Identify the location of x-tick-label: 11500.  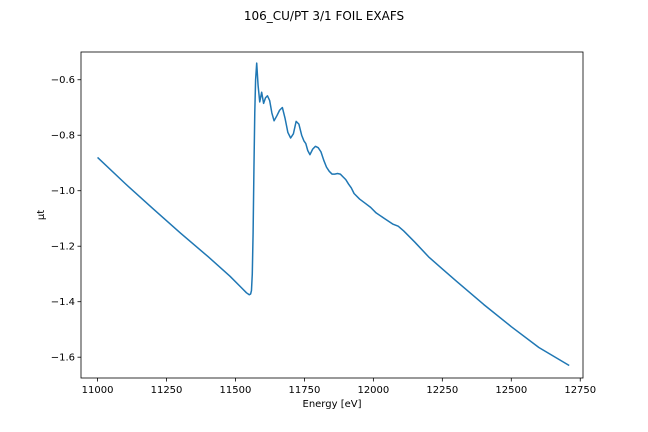
(236, 390).